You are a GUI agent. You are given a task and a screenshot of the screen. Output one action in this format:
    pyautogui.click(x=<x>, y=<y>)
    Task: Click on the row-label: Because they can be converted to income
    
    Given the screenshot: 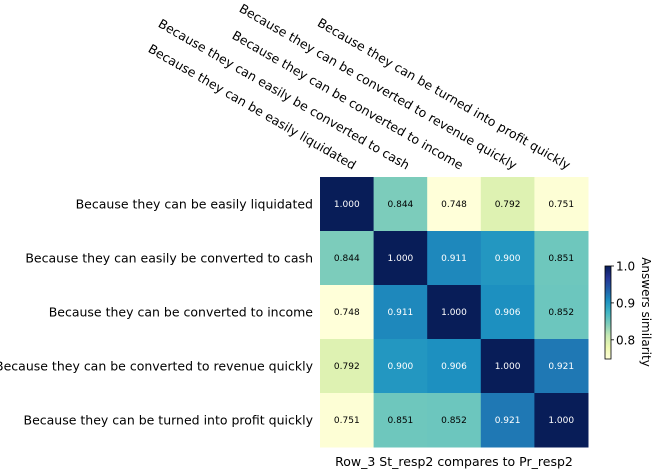 What is the action you would take?
    pyautogui.click(x=181, y=312)
    